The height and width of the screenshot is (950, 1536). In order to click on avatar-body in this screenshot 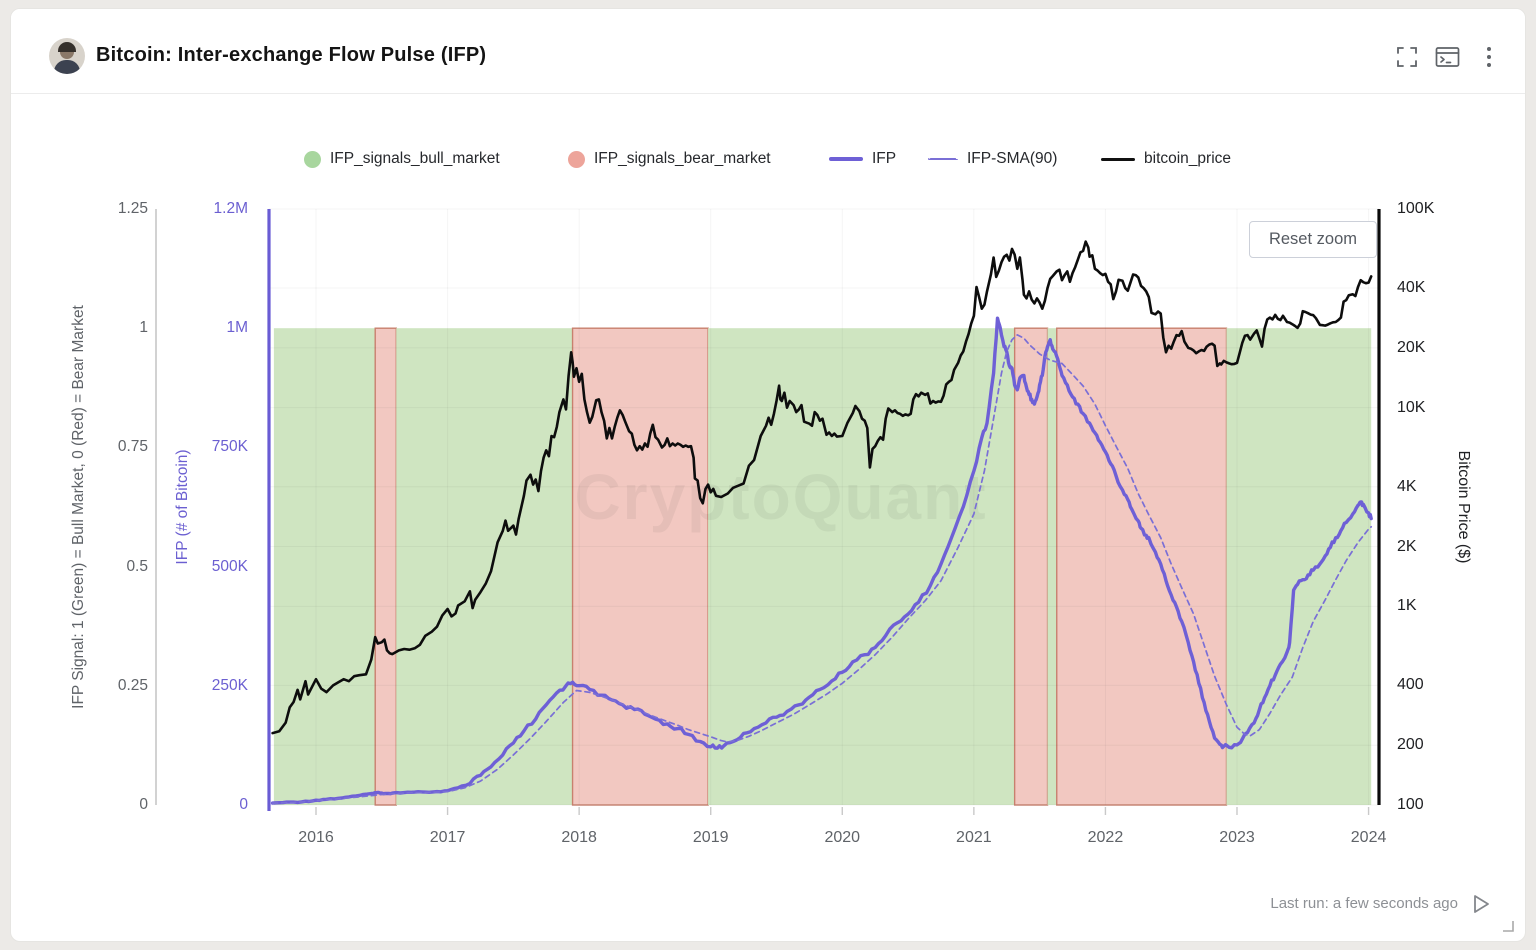, I will do `click(67, 67)`.